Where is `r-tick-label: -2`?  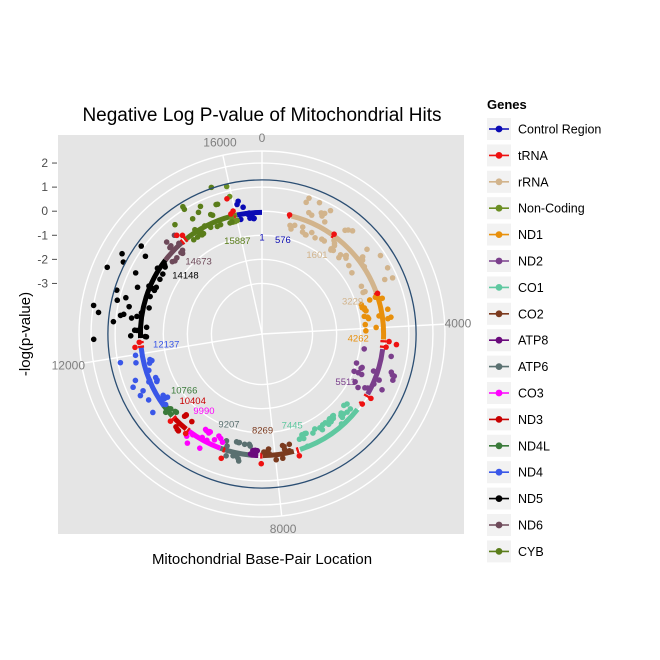
r-tick-label: -2 is located at coordinates (42, 259).